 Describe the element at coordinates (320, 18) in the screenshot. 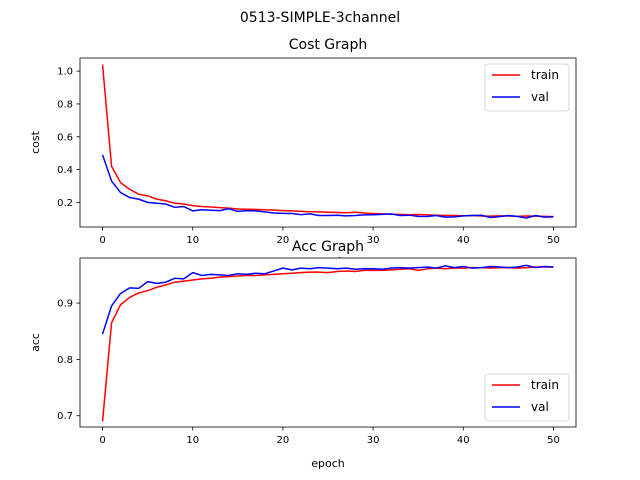

I see `figure-suptitle: 0513-SIMPLE-3channel` at that location.